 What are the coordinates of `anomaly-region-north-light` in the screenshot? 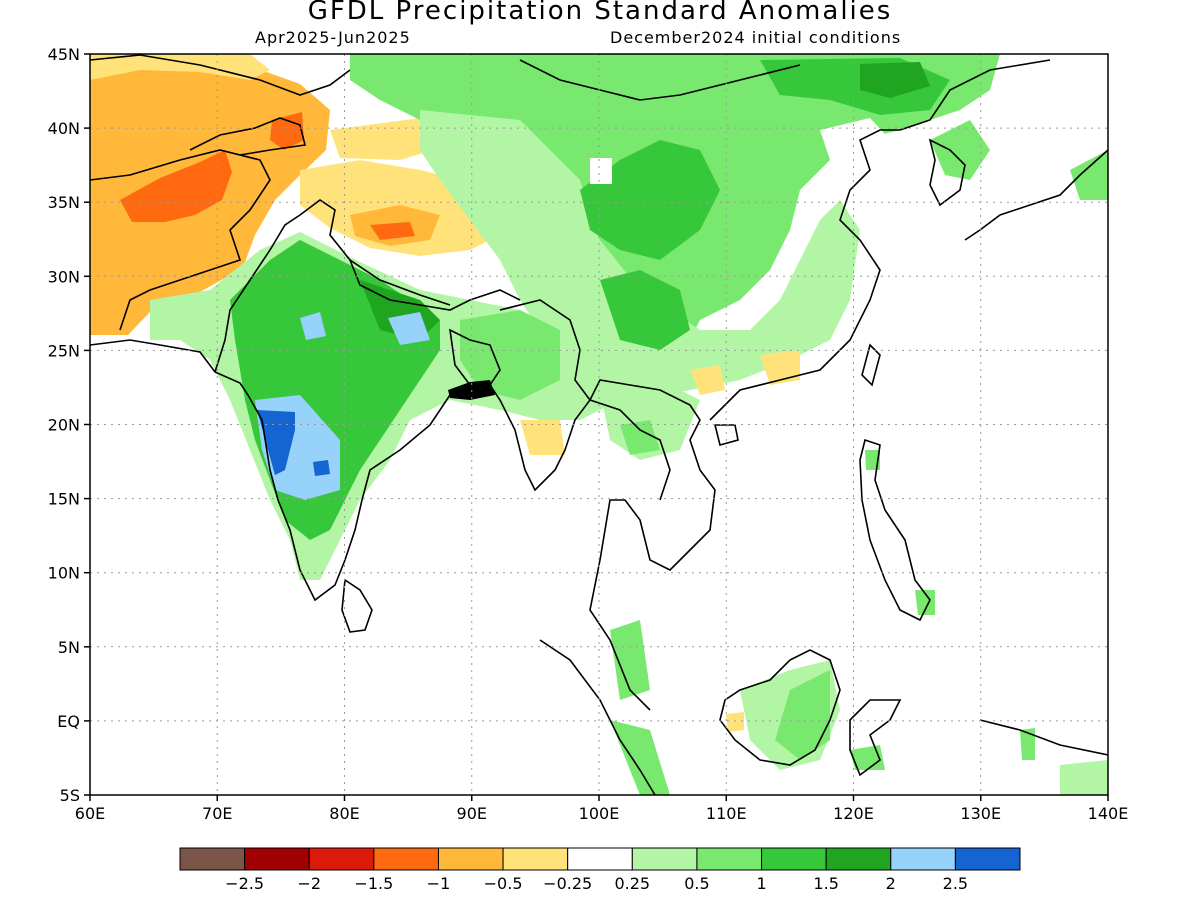 It's located at (640, 255).